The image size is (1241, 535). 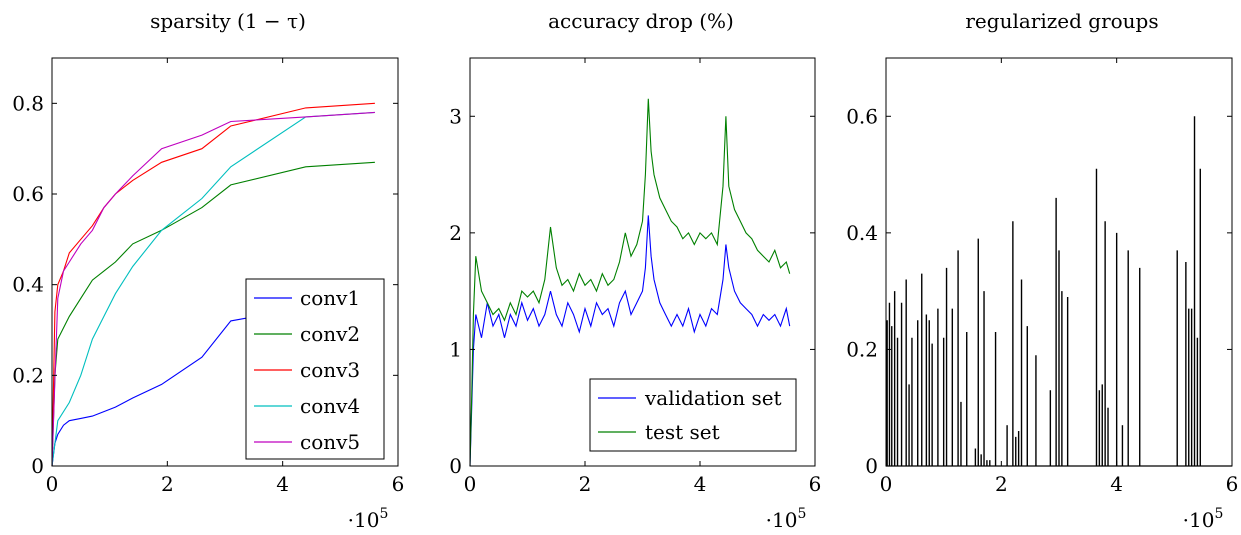 I want to click on y-tick-label: 1, so click(x=455, y=349).